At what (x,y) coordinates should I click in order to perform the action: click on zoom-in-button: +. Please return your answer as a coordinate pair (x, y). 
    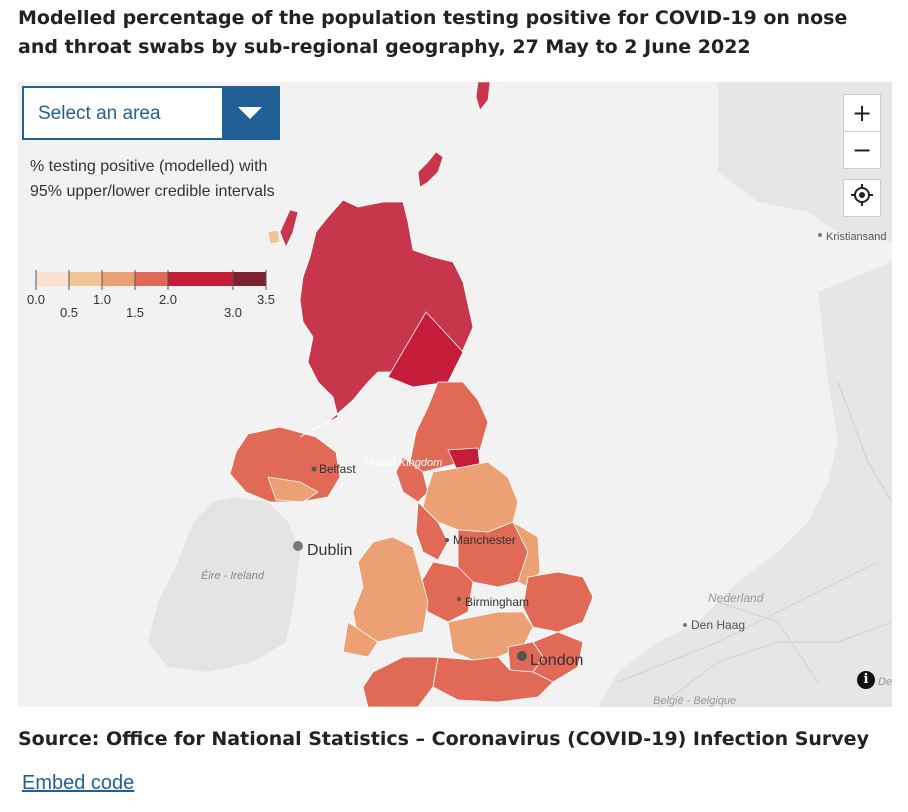
    Looking at the image, I should click on (862, 113).